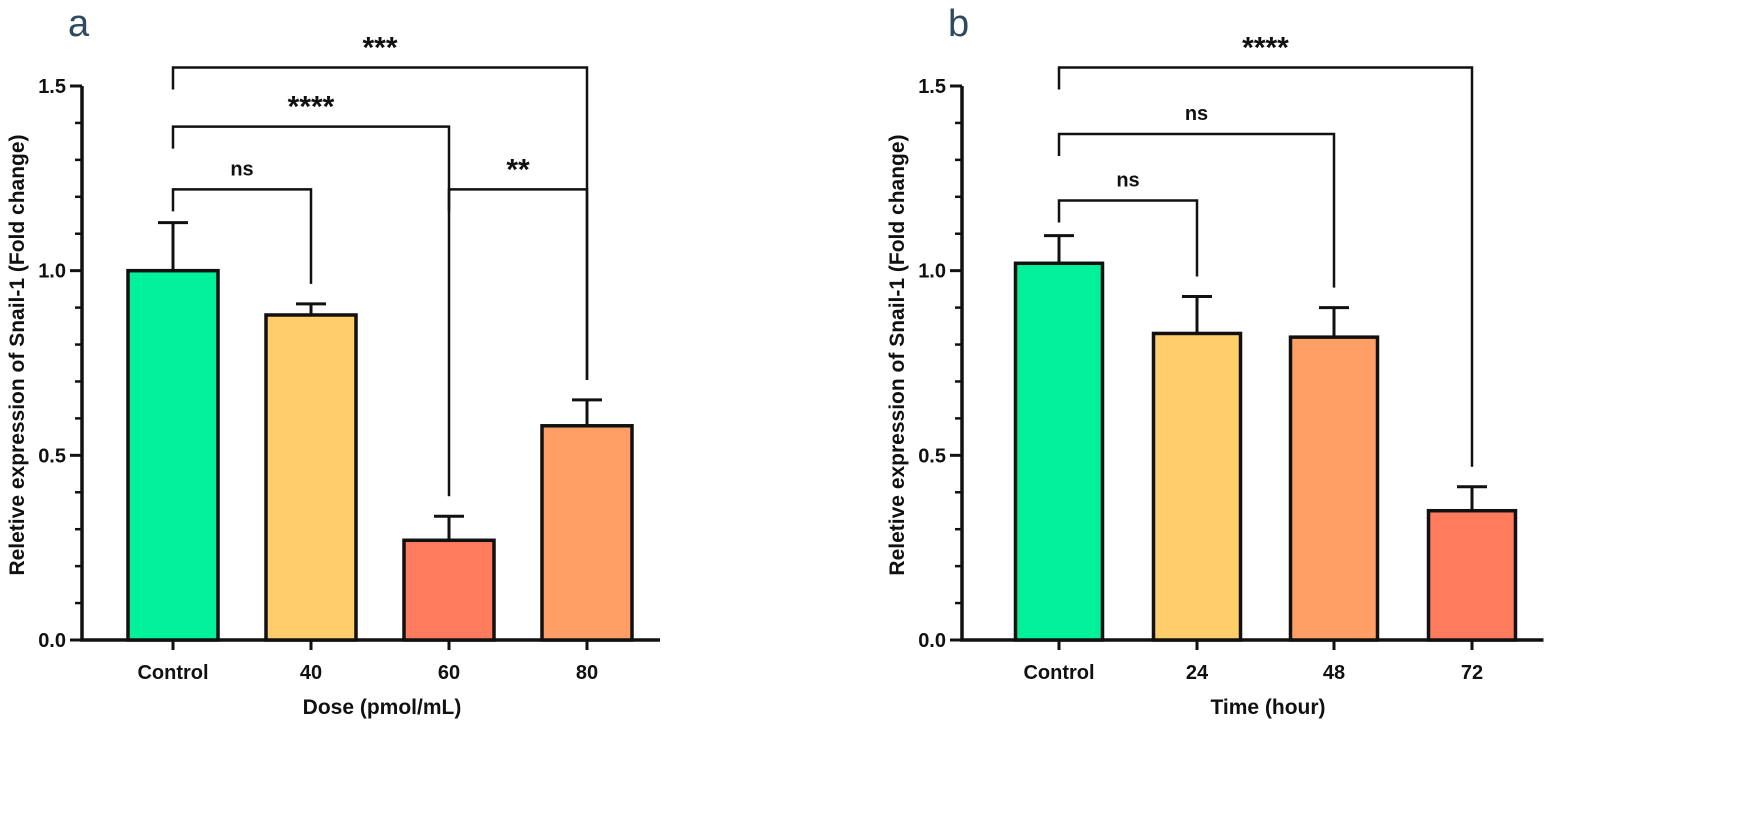 The width and height of the screenshot is (1745, 813). Describe the element at coordinates (379, 48) in the screenshot. I see `significance-label: ***` at that location.